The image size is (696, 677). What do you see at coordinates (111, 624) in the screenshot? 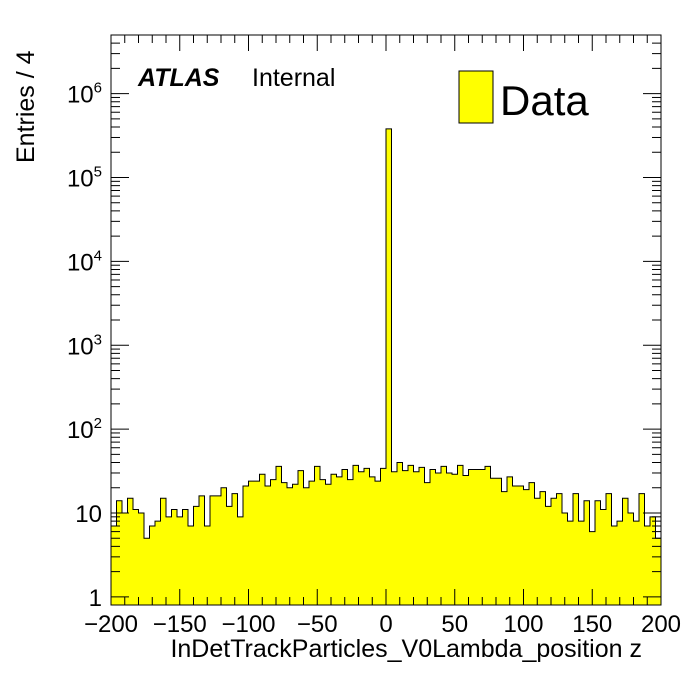
I see `x-tick-label: −200` at bounding box center [111, 624].